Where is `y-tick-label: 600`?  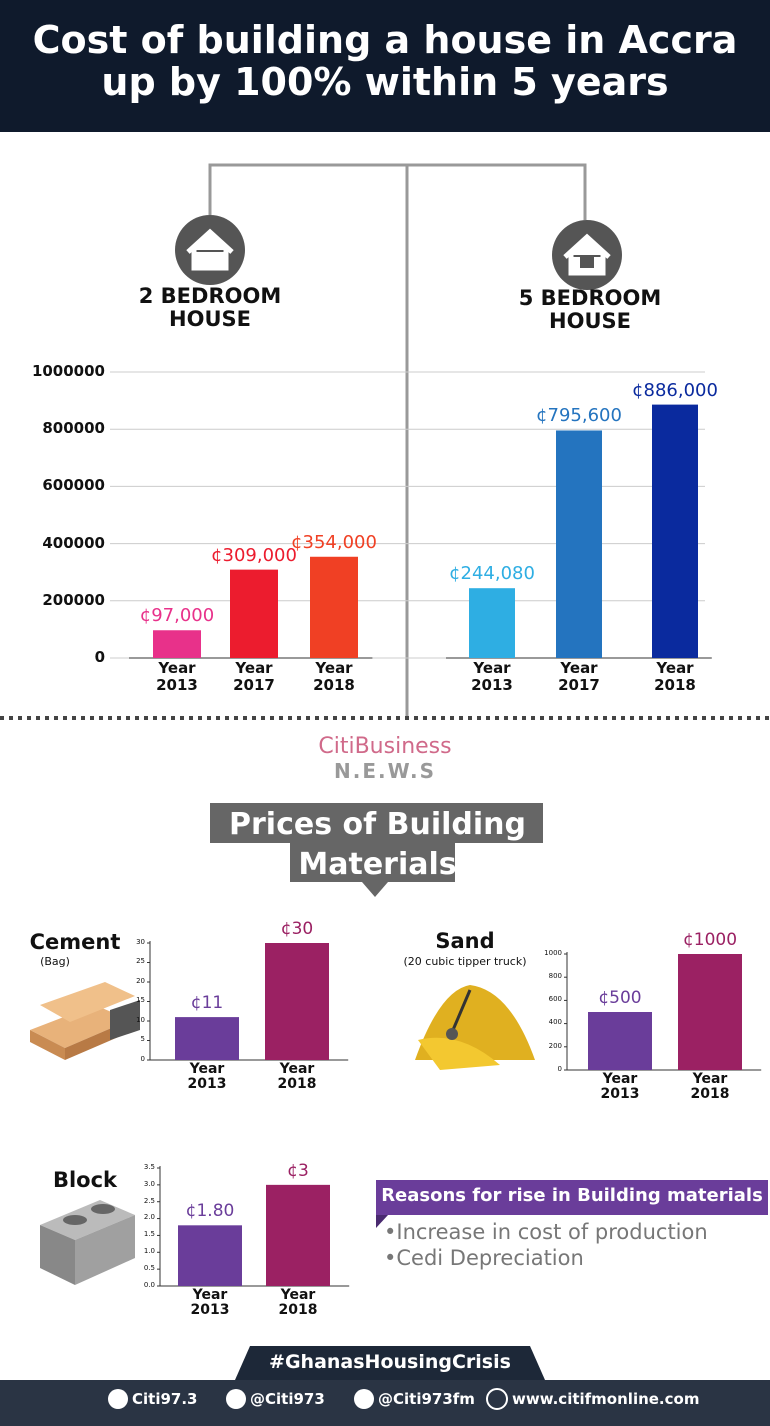 y-tick-label: 600 is located at coordinates (555, 999).